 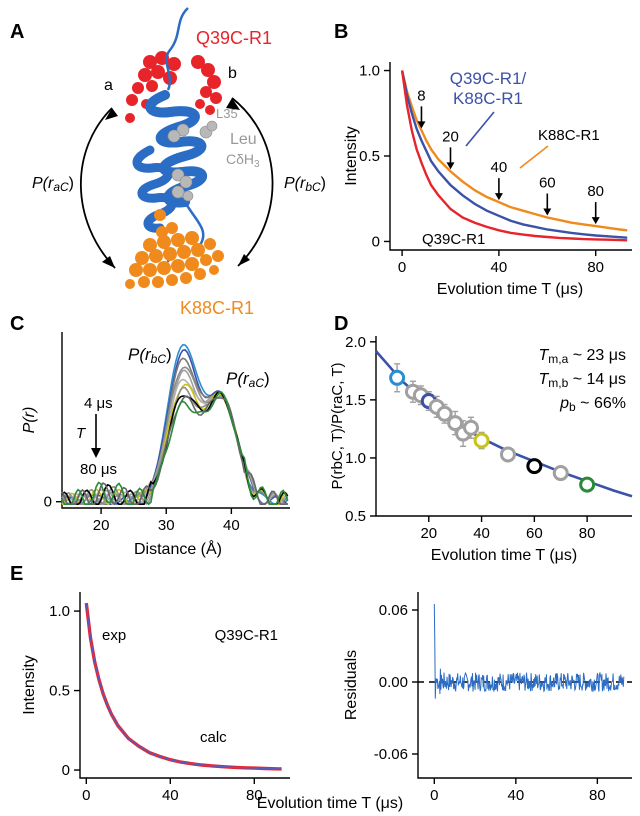 What do you see at coordinates (246, 635) in the screenshot?
I see `chart-e-title: Q39C-R1` at bounding box center [246, 635].